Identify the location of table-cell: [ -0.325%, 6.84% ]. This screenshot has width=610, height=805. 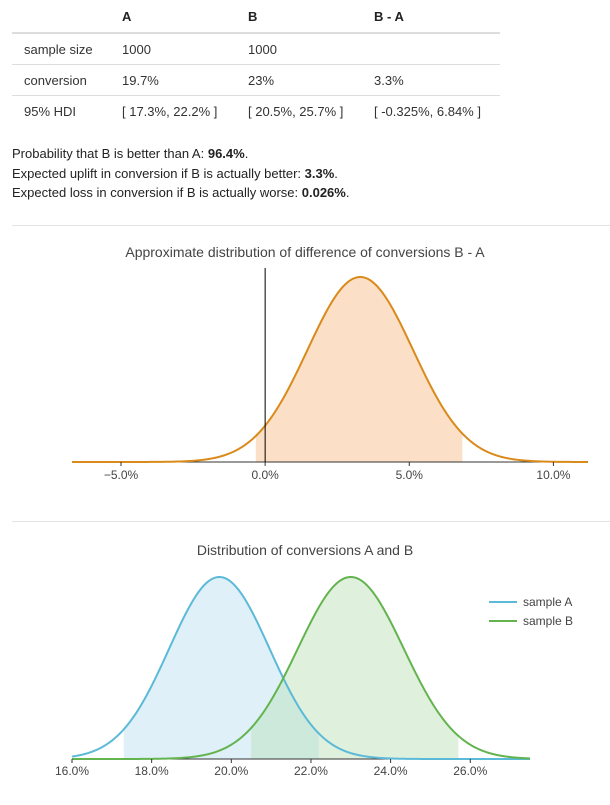
(427, 111).